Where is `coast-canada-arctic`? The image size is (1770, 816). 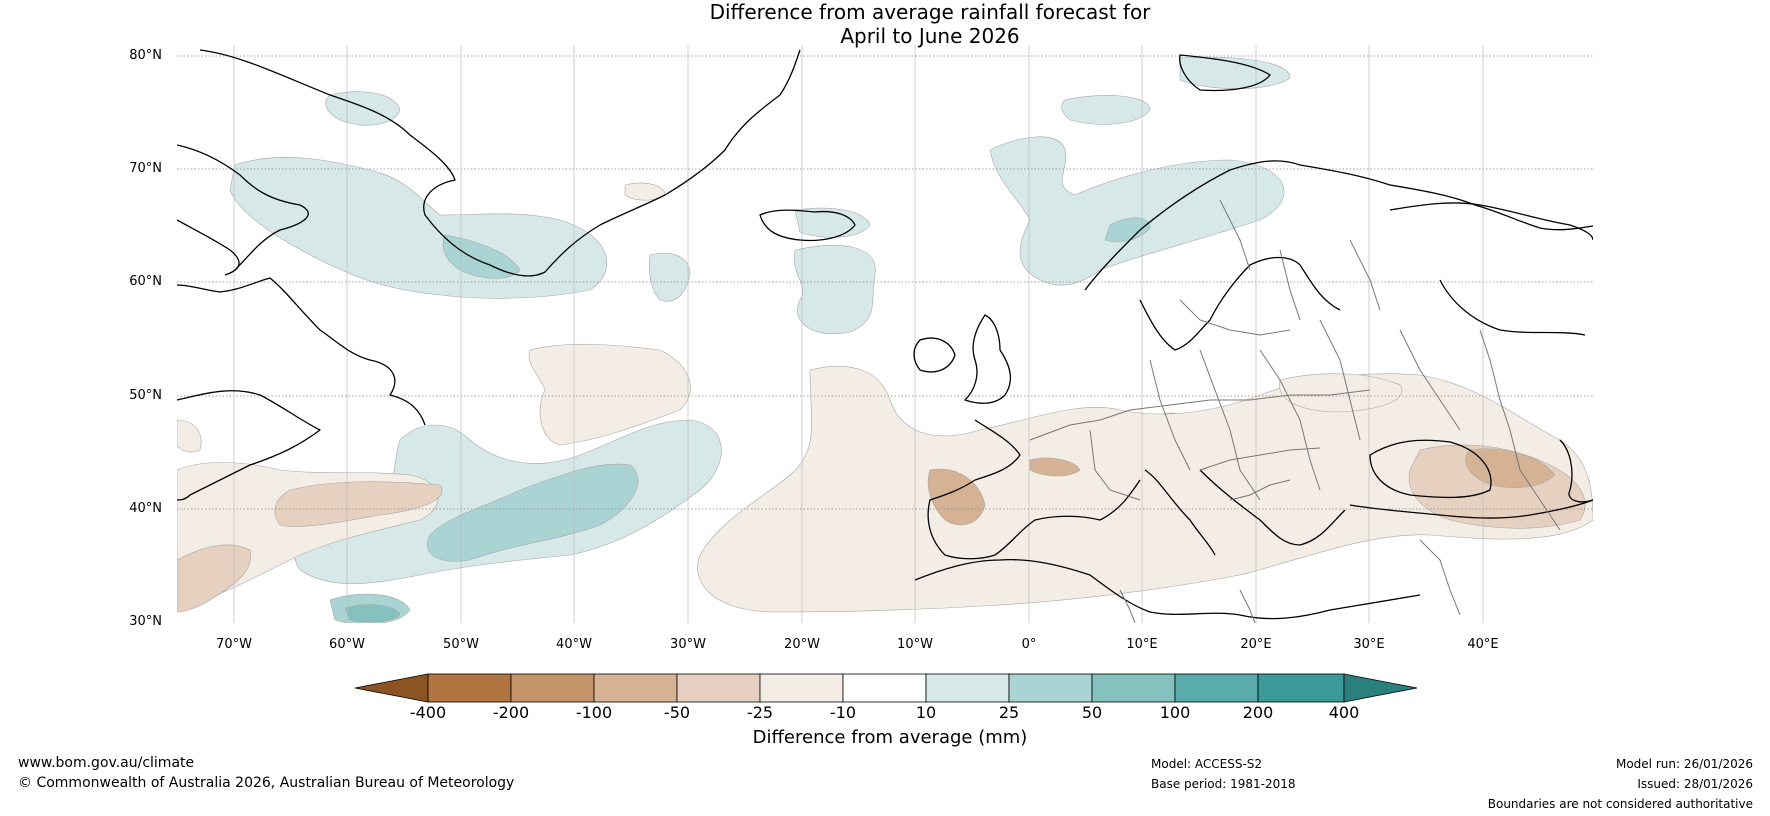
coast-canada-arctic is located at coordinates (243, 207).